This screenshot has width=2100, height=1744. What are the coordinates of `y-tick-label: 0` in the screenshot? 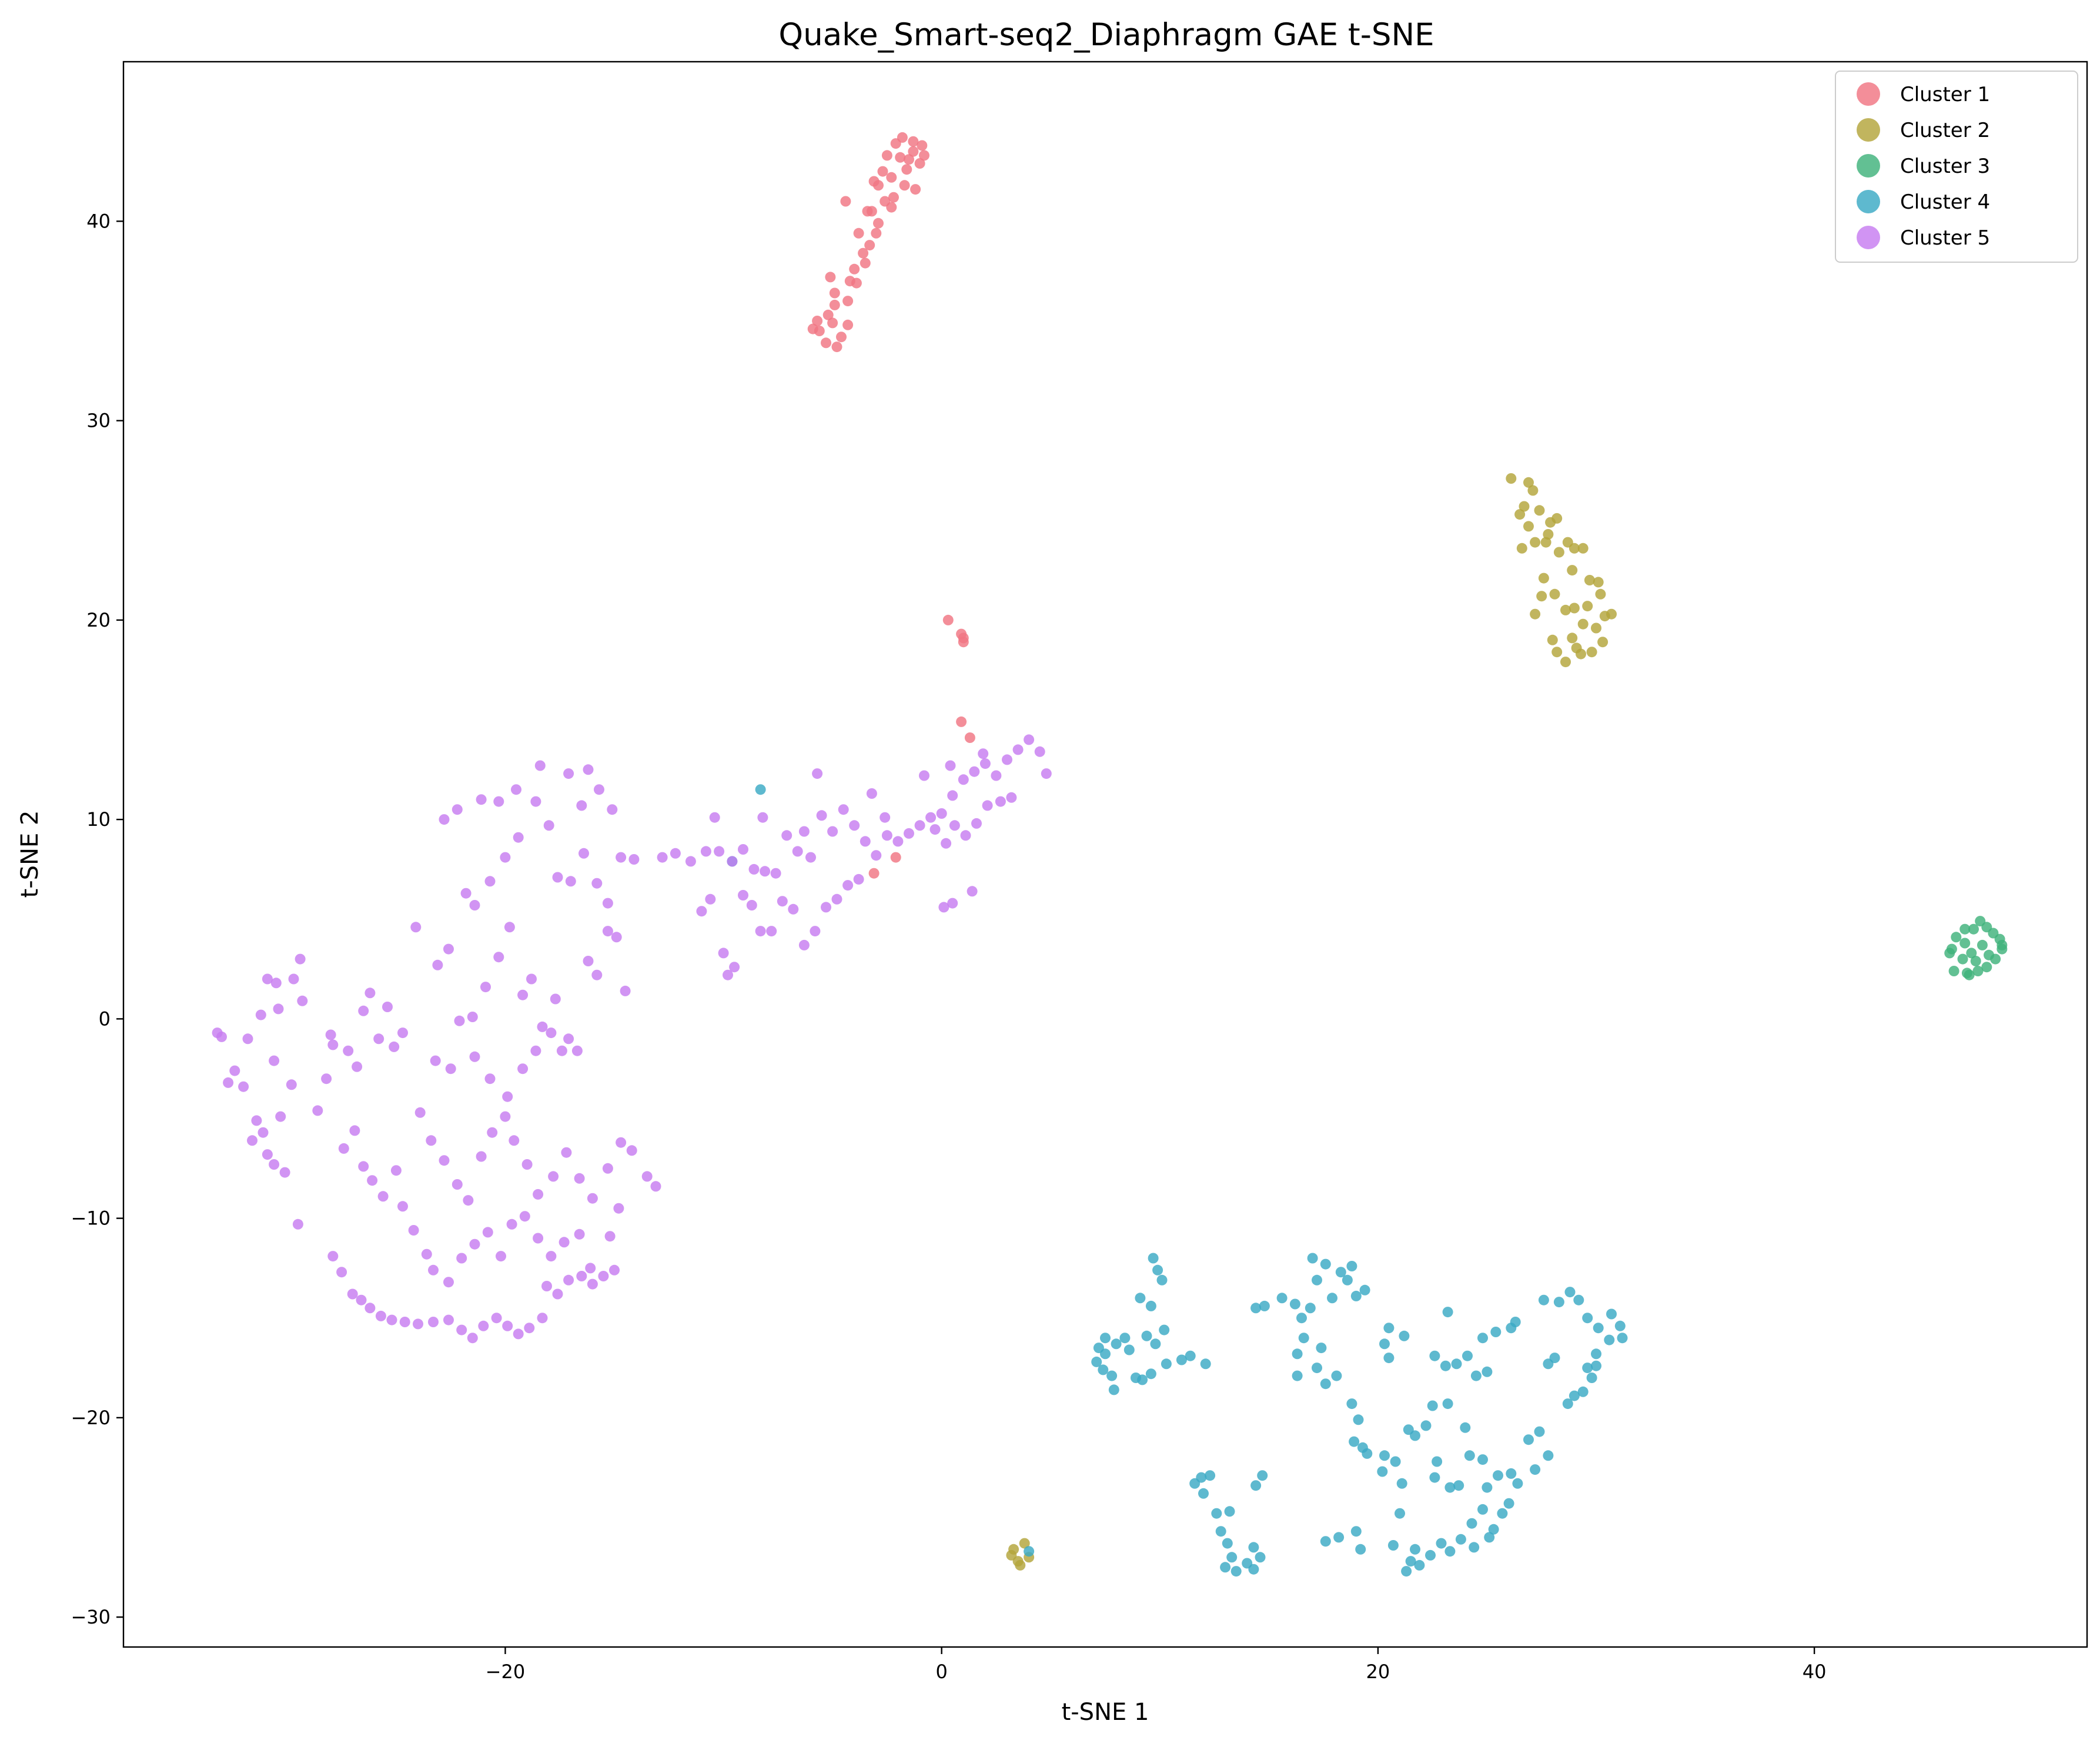 It's located at (105, 1018).